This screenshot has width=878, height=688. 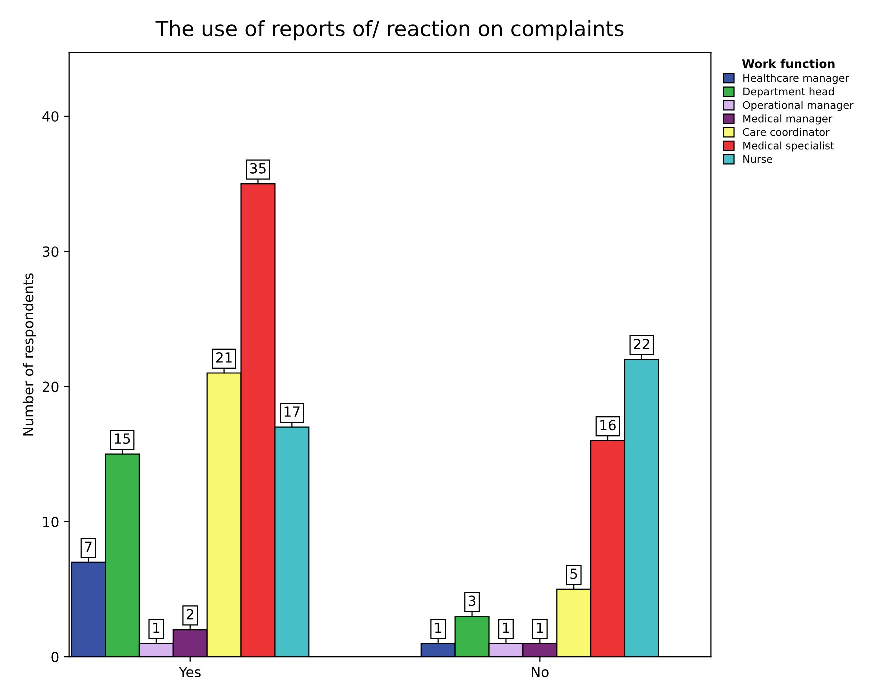 What do you see at coordinates (190, 672) in the screenshot?
I see `x-tick-label: Yes` at bounding box center [190, 672].